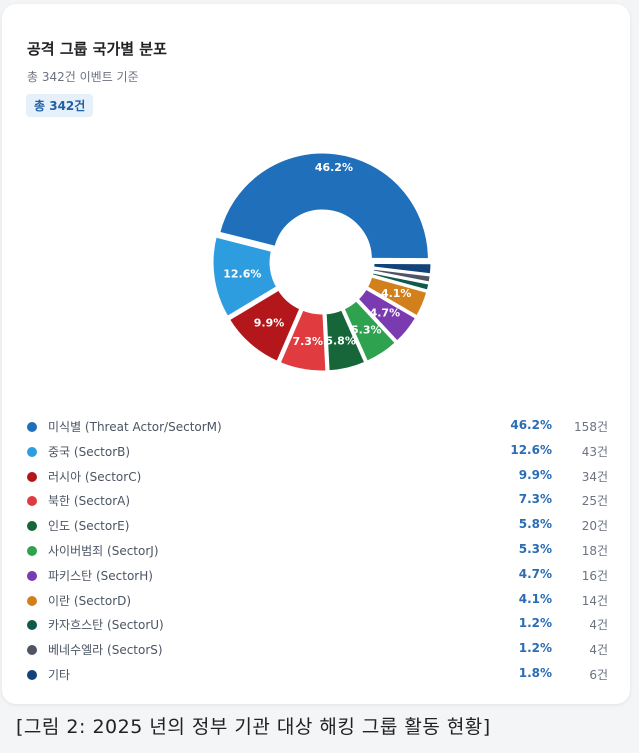 This screenshot has width=639, height=753. What do you see at coordinates (594, 550) in the screenshot?
I see `legend-count: 18건` at bounding box center [594, 550].